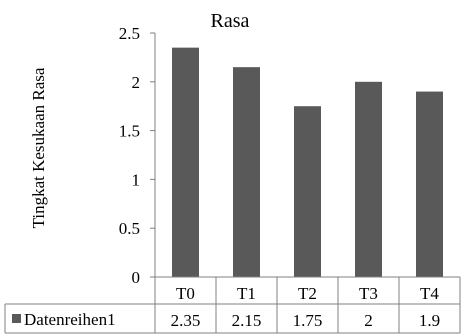 This screenshot has width=466, height=334. What do you see at coordinates (247, 320) in the screenshot?
I see `data-value-label: 2.15` at bounding box center [247, 320].